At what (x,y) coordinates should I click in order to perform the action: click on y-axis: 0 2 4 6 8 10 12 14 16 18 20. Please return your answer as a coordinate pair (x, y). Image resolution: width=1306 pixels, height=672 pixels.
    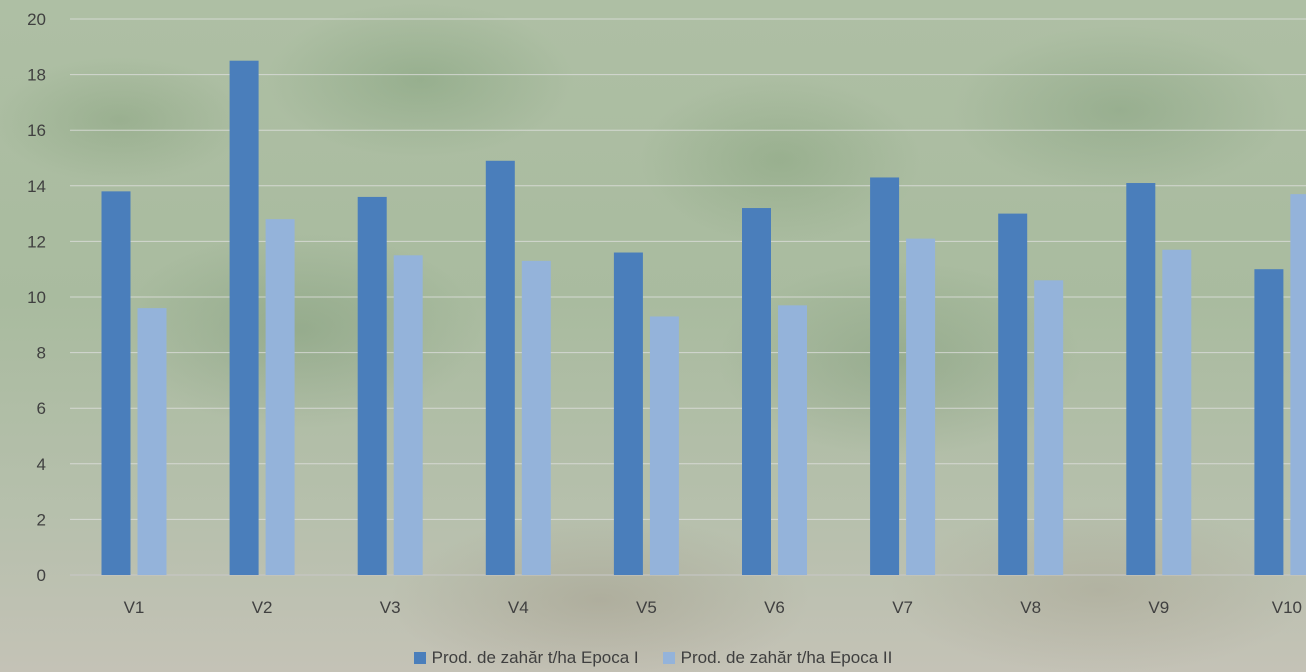
    Looking at the image, I should click on (36, 297).